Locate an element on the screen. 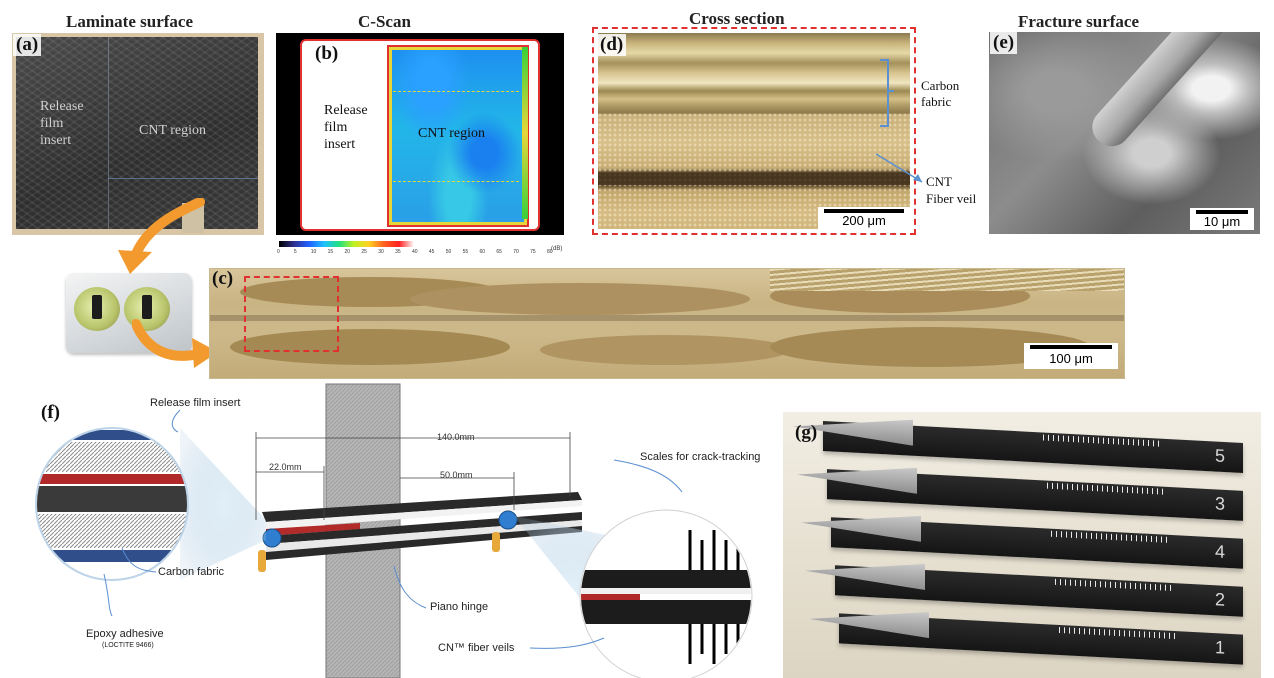 Image resolution: width=1274 pixels, height=678 pixels. specimen-strip: 4 is located at coordinates (1037, 543).